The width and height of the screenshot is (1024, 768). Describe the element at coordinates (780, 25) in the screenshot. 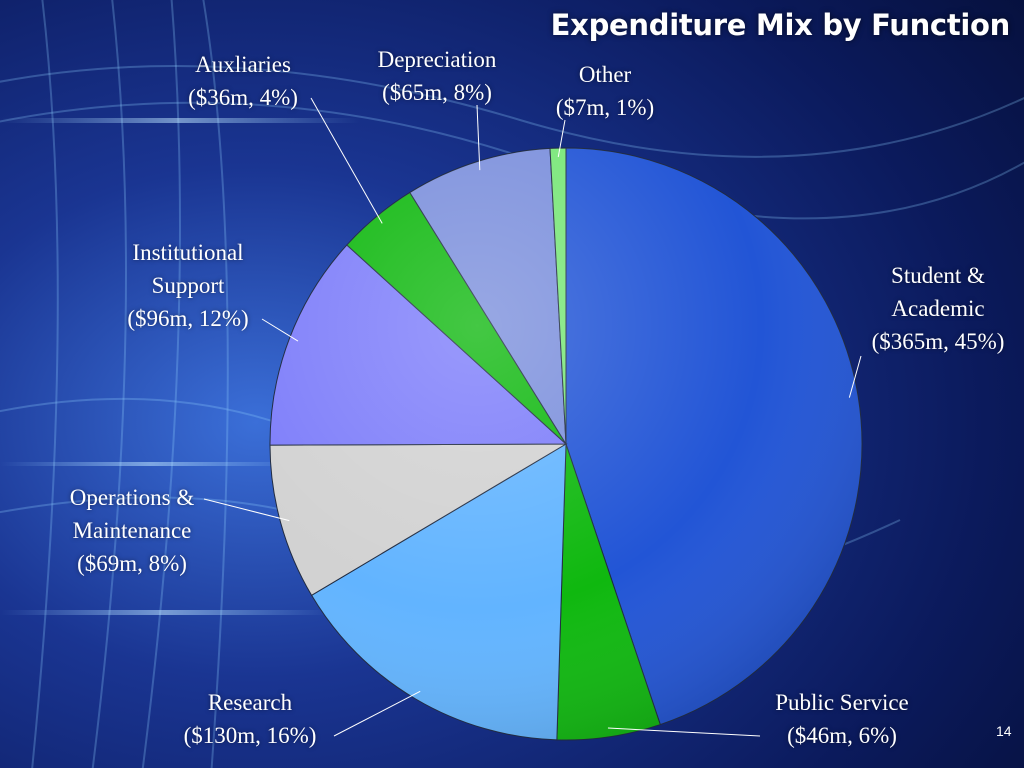

I see `slide-title: Expenditure Mix by Function` at that location.